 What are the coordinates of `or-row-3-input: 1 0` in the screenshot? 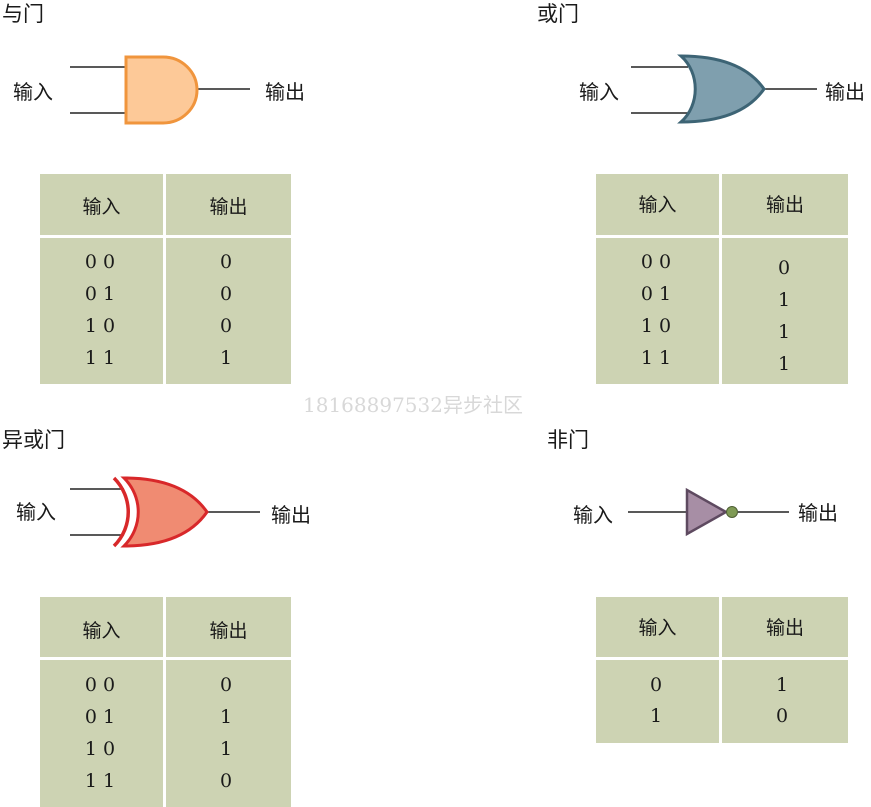 It's located at (656, 326).